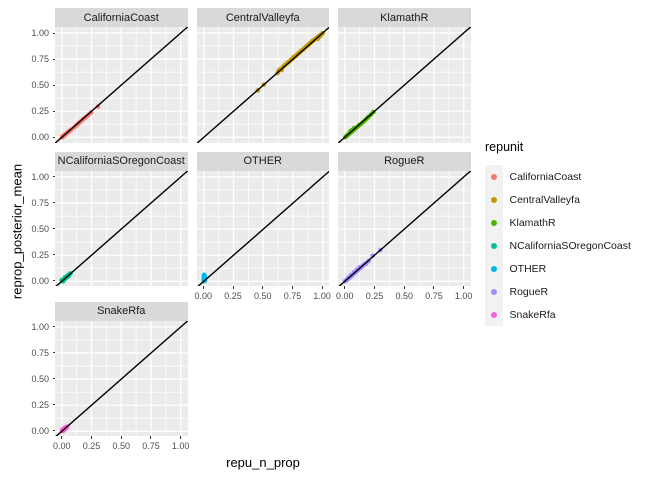  I want to click on legend-entry-CentralValleyfa: CentralValleyfa, so click(558, 199).